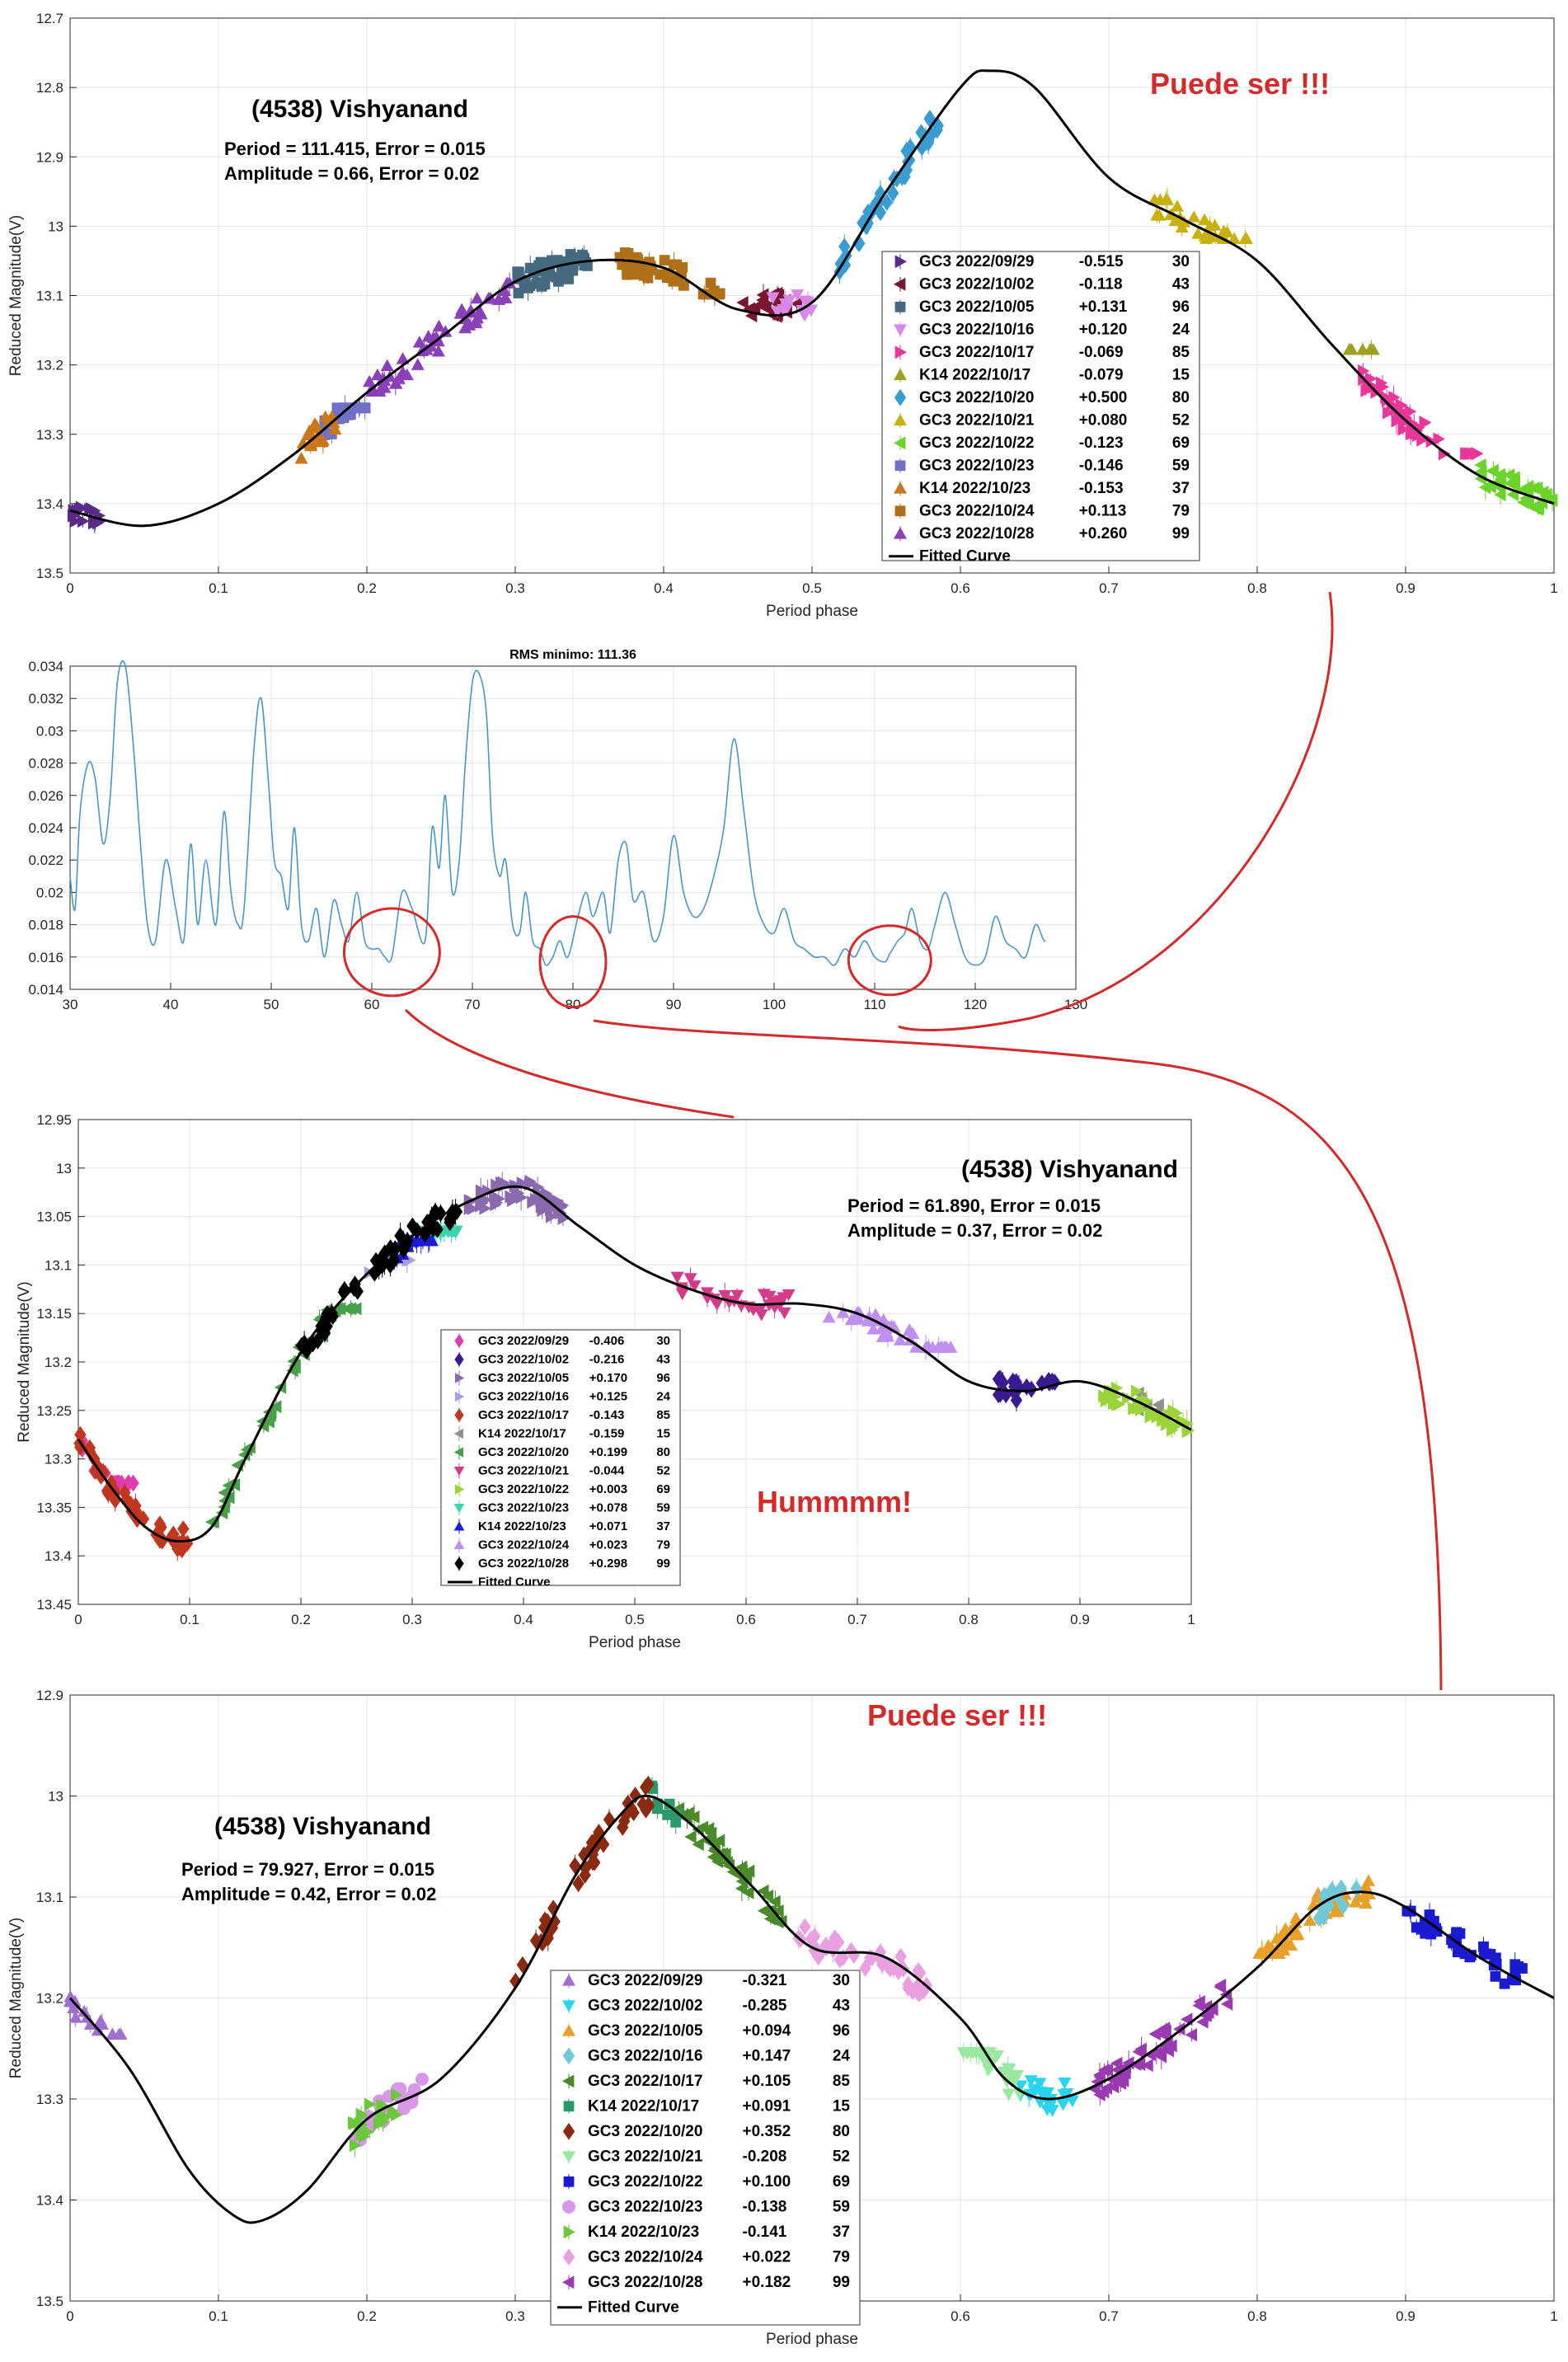  What do you see at coordinates (634, 1362) in the screenshot?
I see `axes-box` at bounding box center [634, 1362].